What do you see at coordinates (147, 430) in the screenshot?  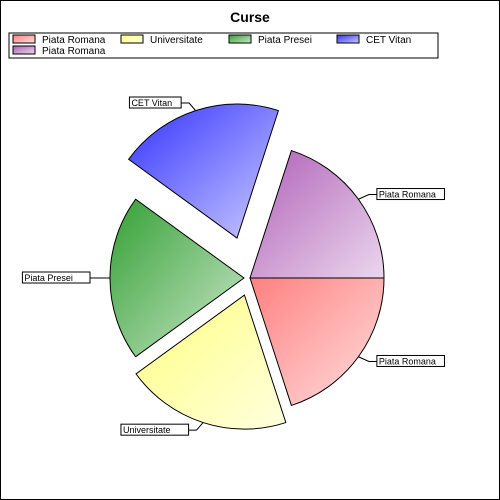 I see `callout-label-1: Universitate` at bounding box center [147, 430].